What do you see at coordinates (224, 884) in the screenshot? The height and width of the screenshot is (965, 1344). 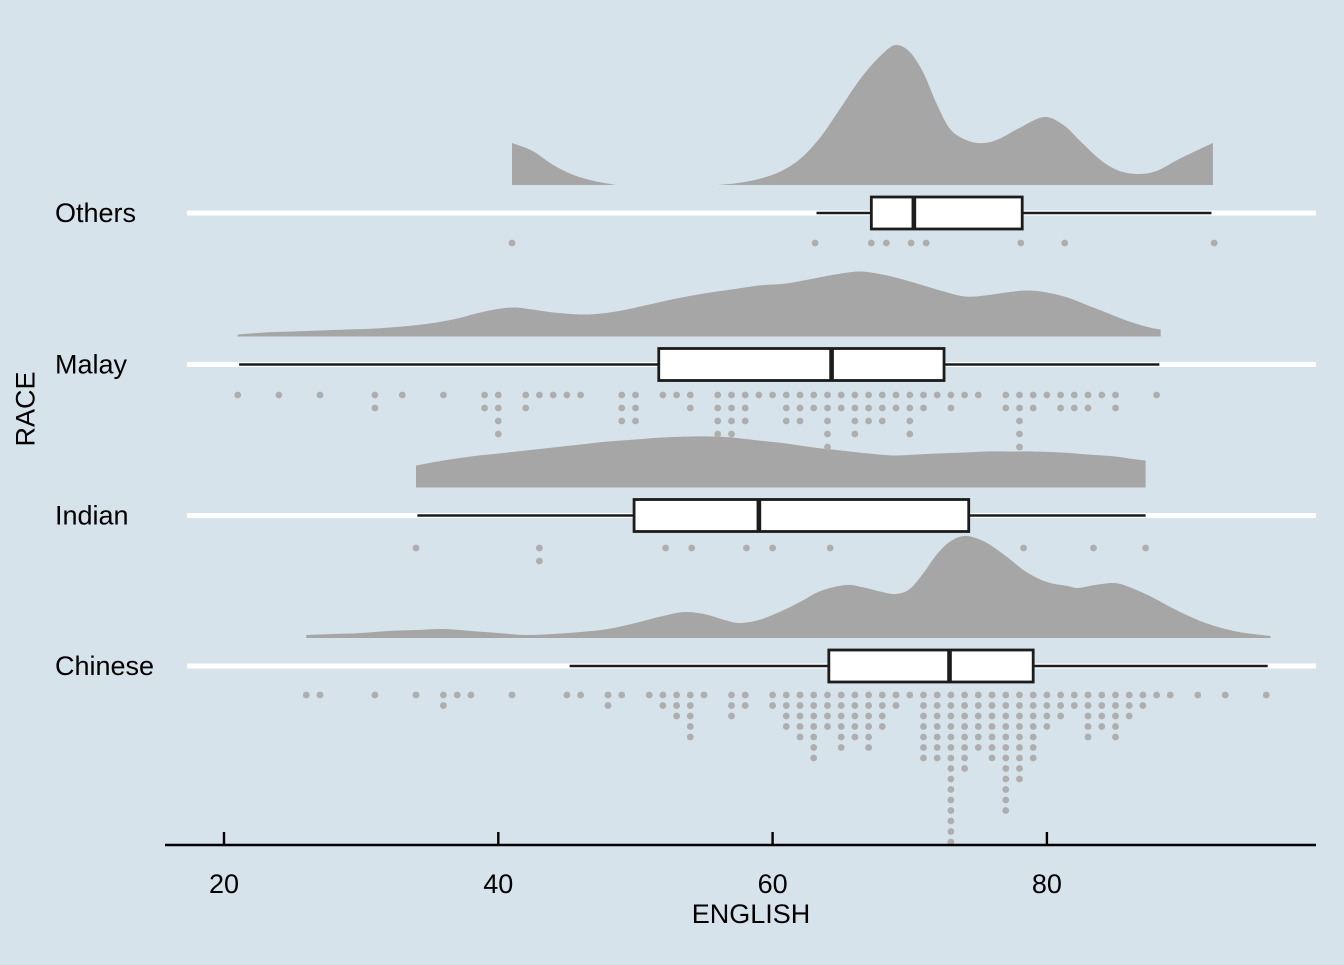 I see `x-tick-label: 20` at bounding box center [224, 884].